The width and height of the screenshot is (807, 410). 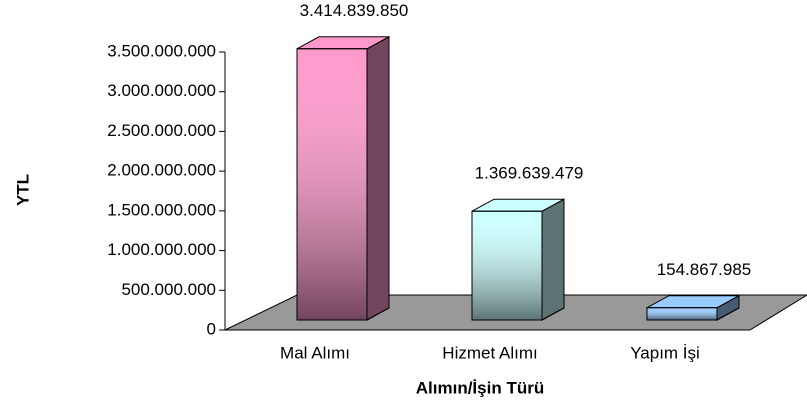 What do you see at coordinates (22, 190) in the screenshot?
I see `y-axis-title: YTL` at bounding box center [22, 190].